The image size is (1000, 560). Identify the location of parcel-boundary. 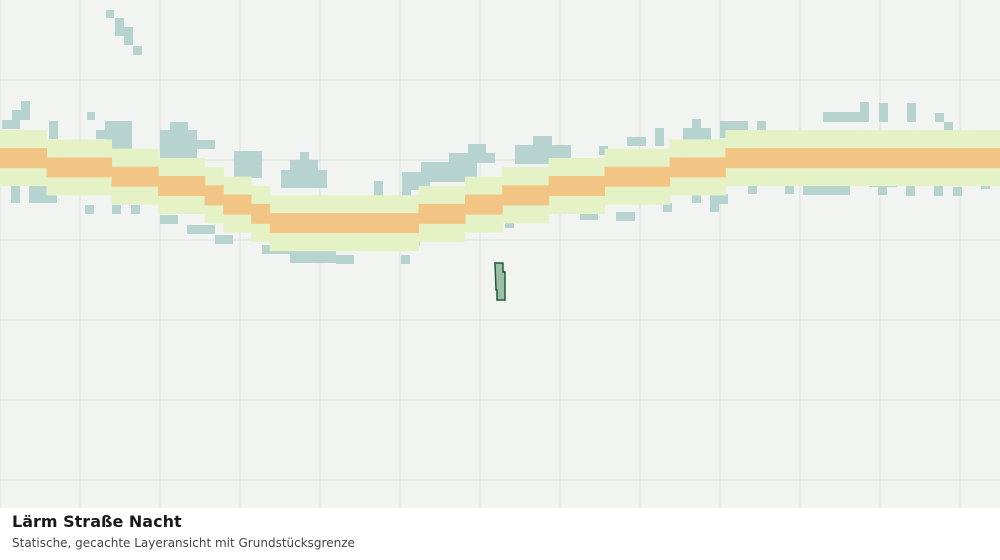
(500, 281).